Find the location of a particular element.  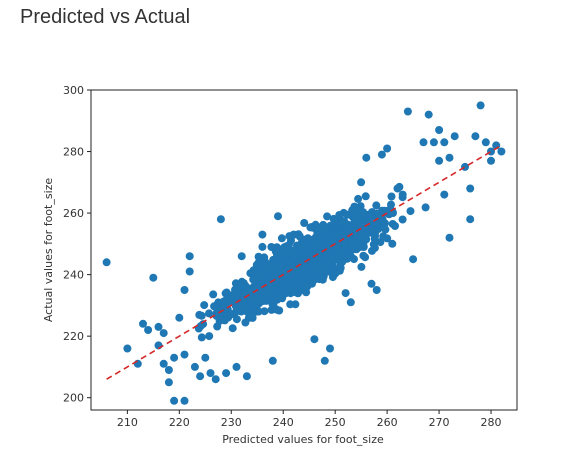

y-axis-ticks: 200 220 240 260 280 300 is located at coordinates (77, 244).